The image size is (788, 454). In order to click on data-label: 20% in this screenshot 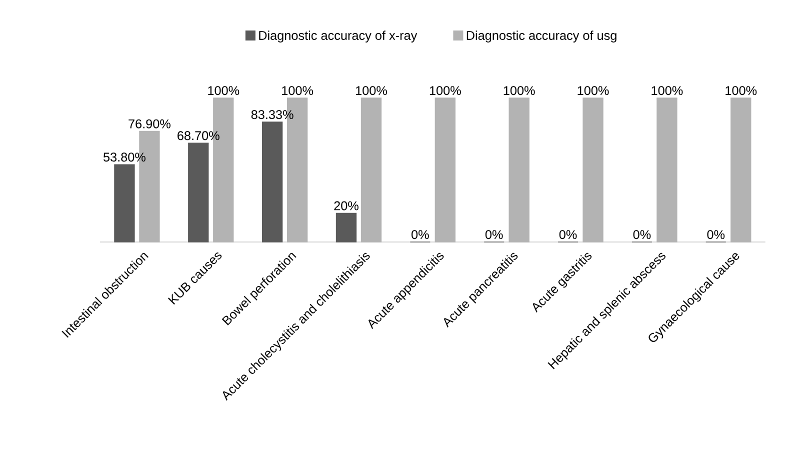, I will do `click(346, 205)`.